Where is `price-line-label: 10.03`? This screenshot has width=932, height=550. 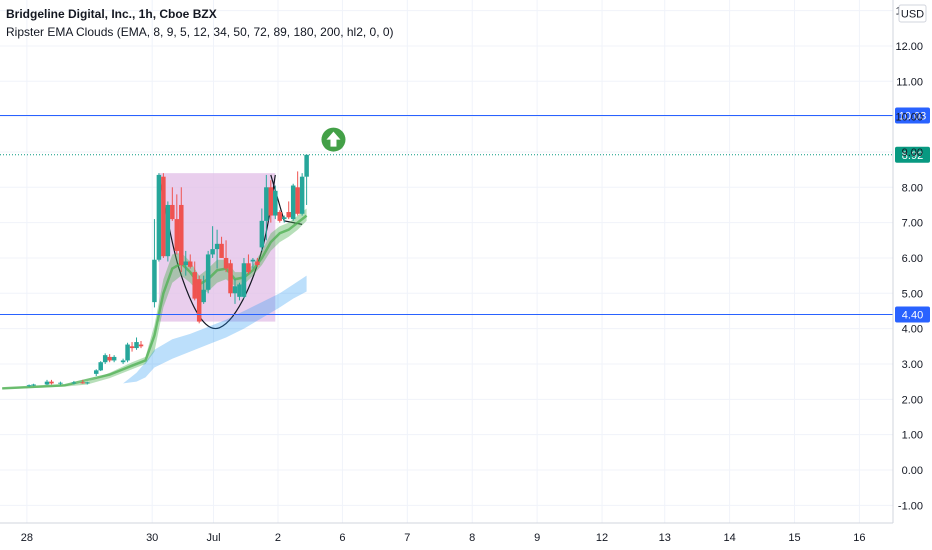
price-line-label: 10.03 is located at coordinates (913, 117).